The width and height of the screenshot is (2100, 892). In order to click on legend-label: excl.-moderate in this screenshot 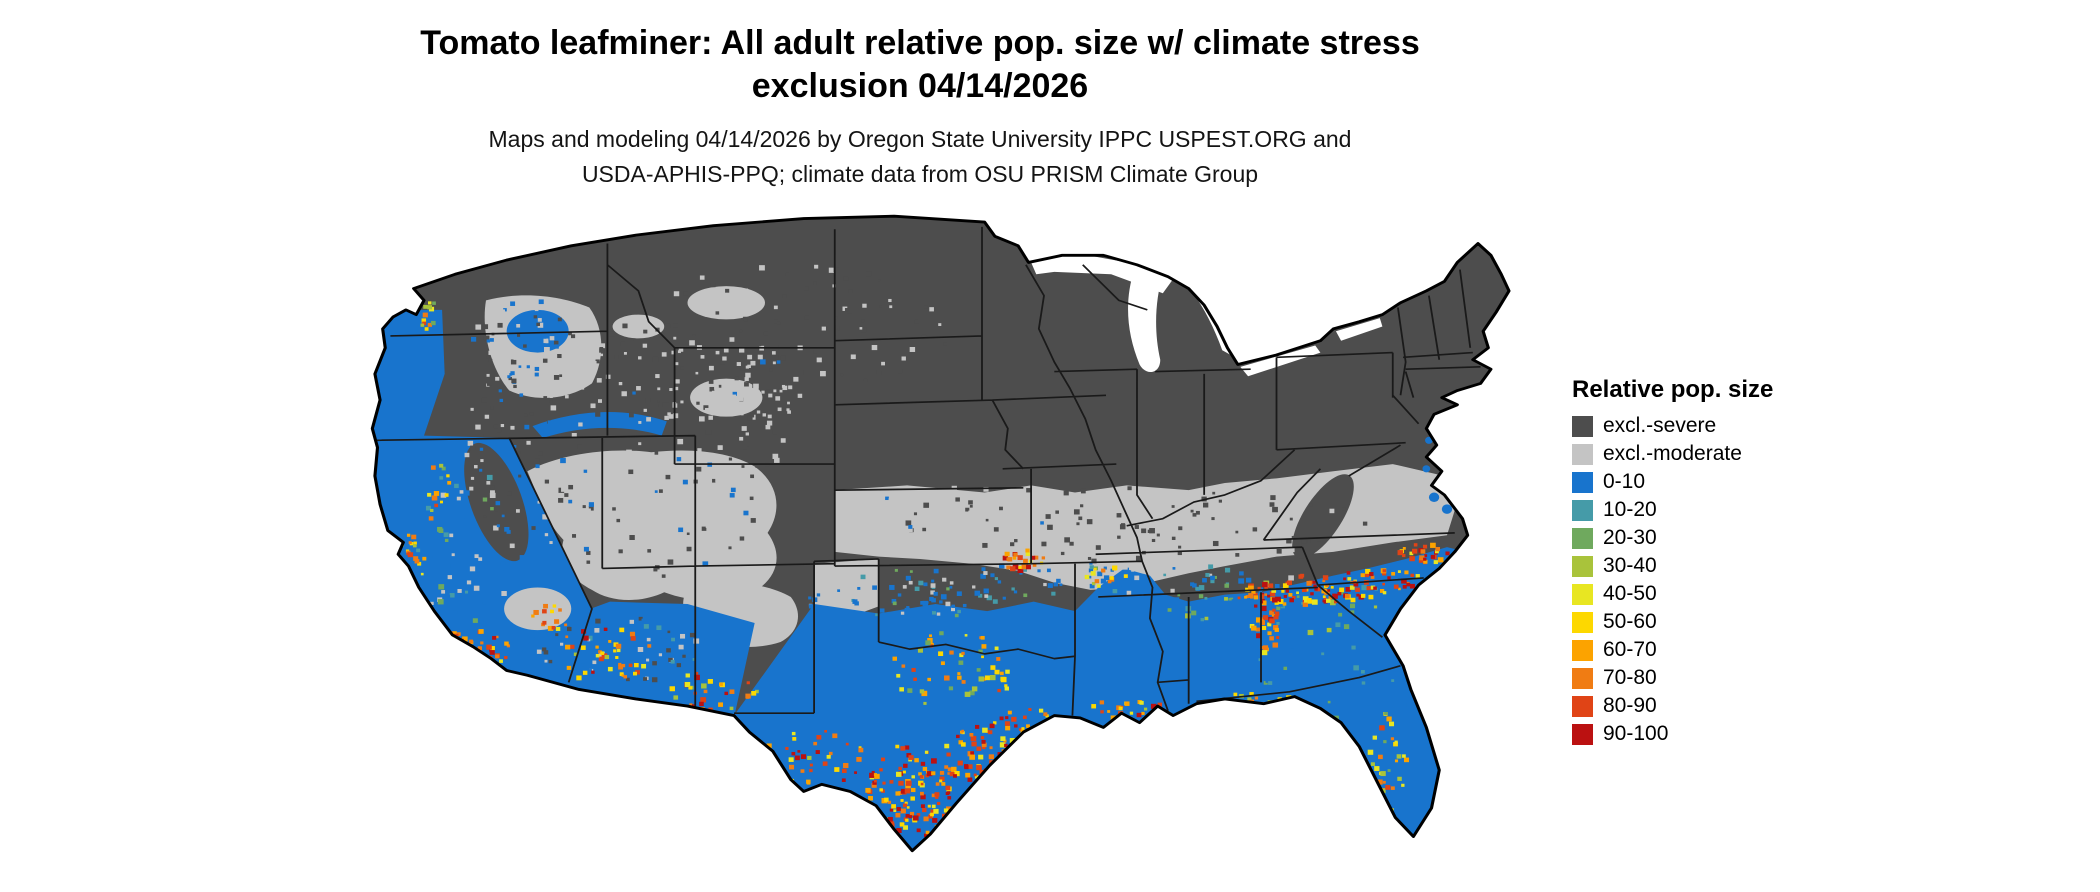, I will do `click(1672, 453)`.